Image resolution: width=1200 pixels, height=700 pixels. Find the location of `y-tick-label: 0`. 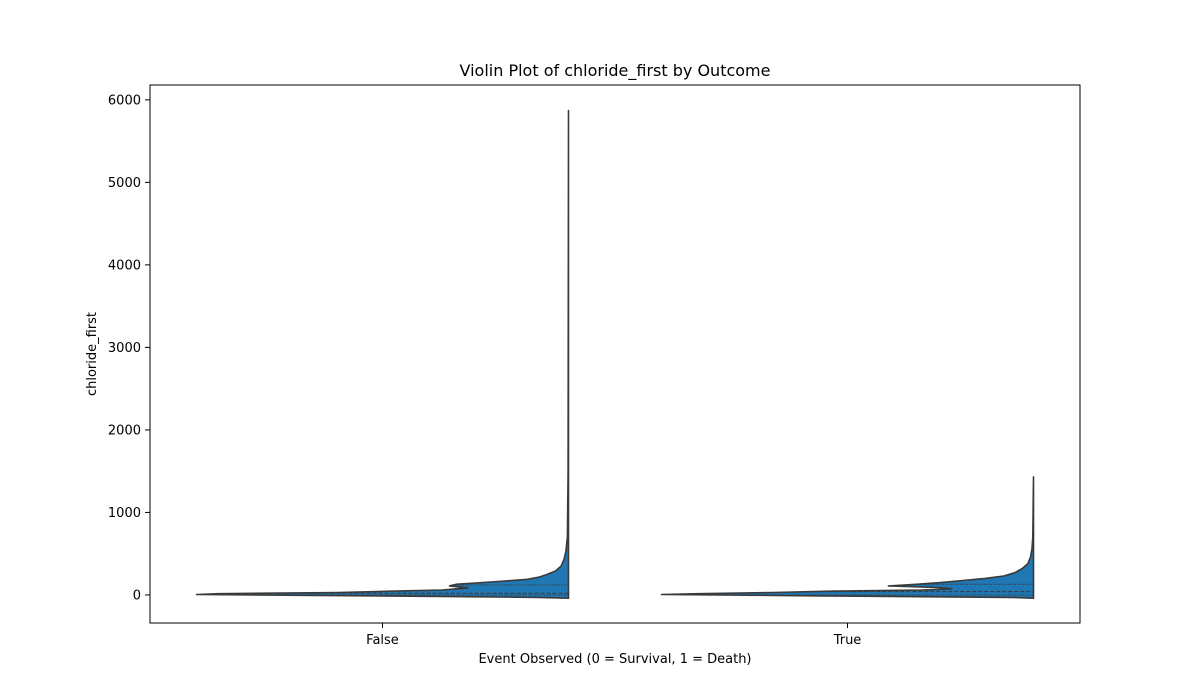

y-tick-label: 0 is located at coordinates (137, 595).